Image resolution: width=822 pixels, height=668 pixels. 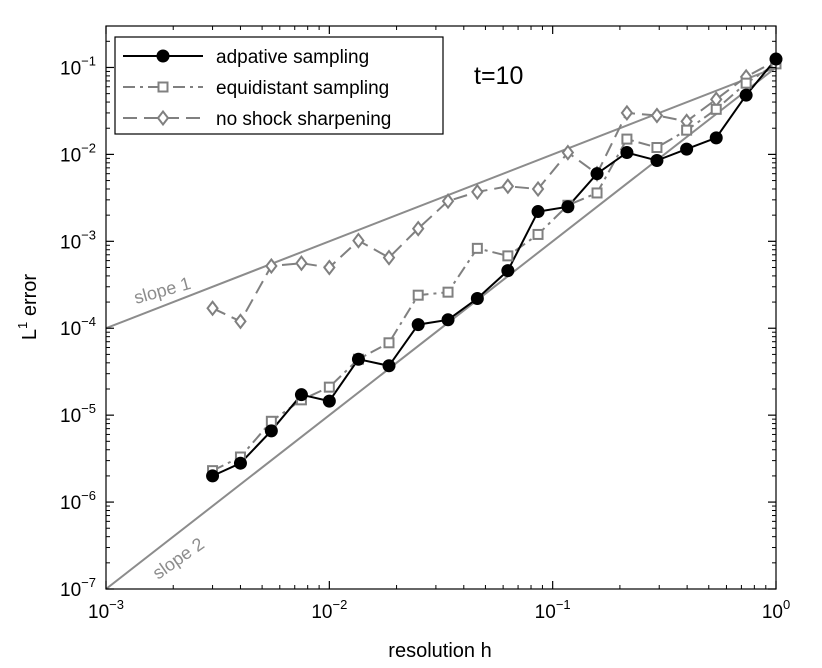 What do you see at coordinates (78, 153) in the screenshot?
I see `y-tick-label-6: 10⁻²` at bounding box center [78, 153].